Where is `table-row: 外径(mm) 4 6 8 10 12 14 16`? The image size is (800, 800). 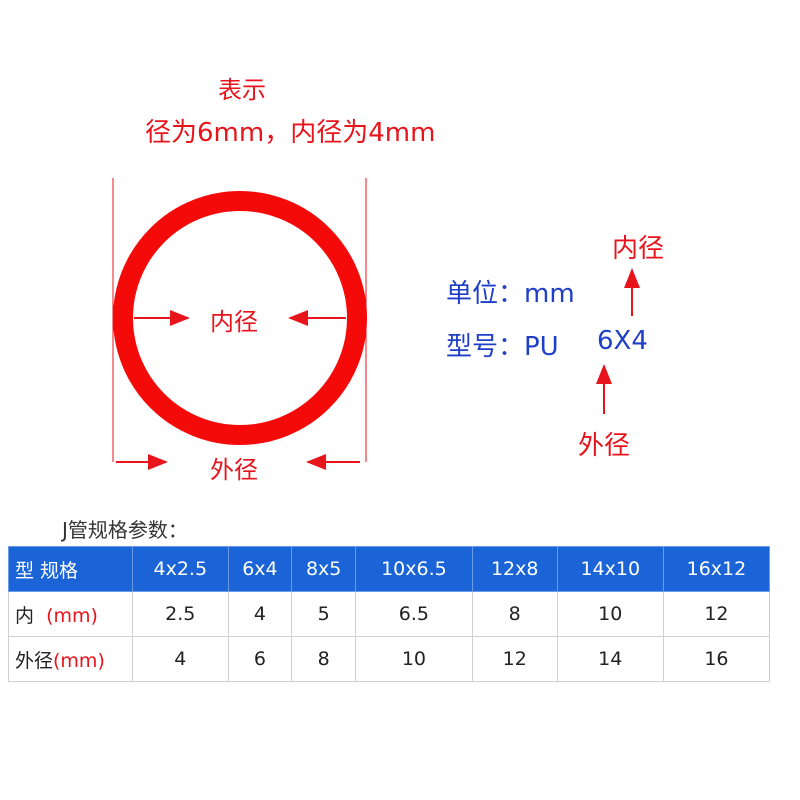 table-row: 外径(mm) 4 6 8 10 12 14 16 is located at coordinates (389, 659).